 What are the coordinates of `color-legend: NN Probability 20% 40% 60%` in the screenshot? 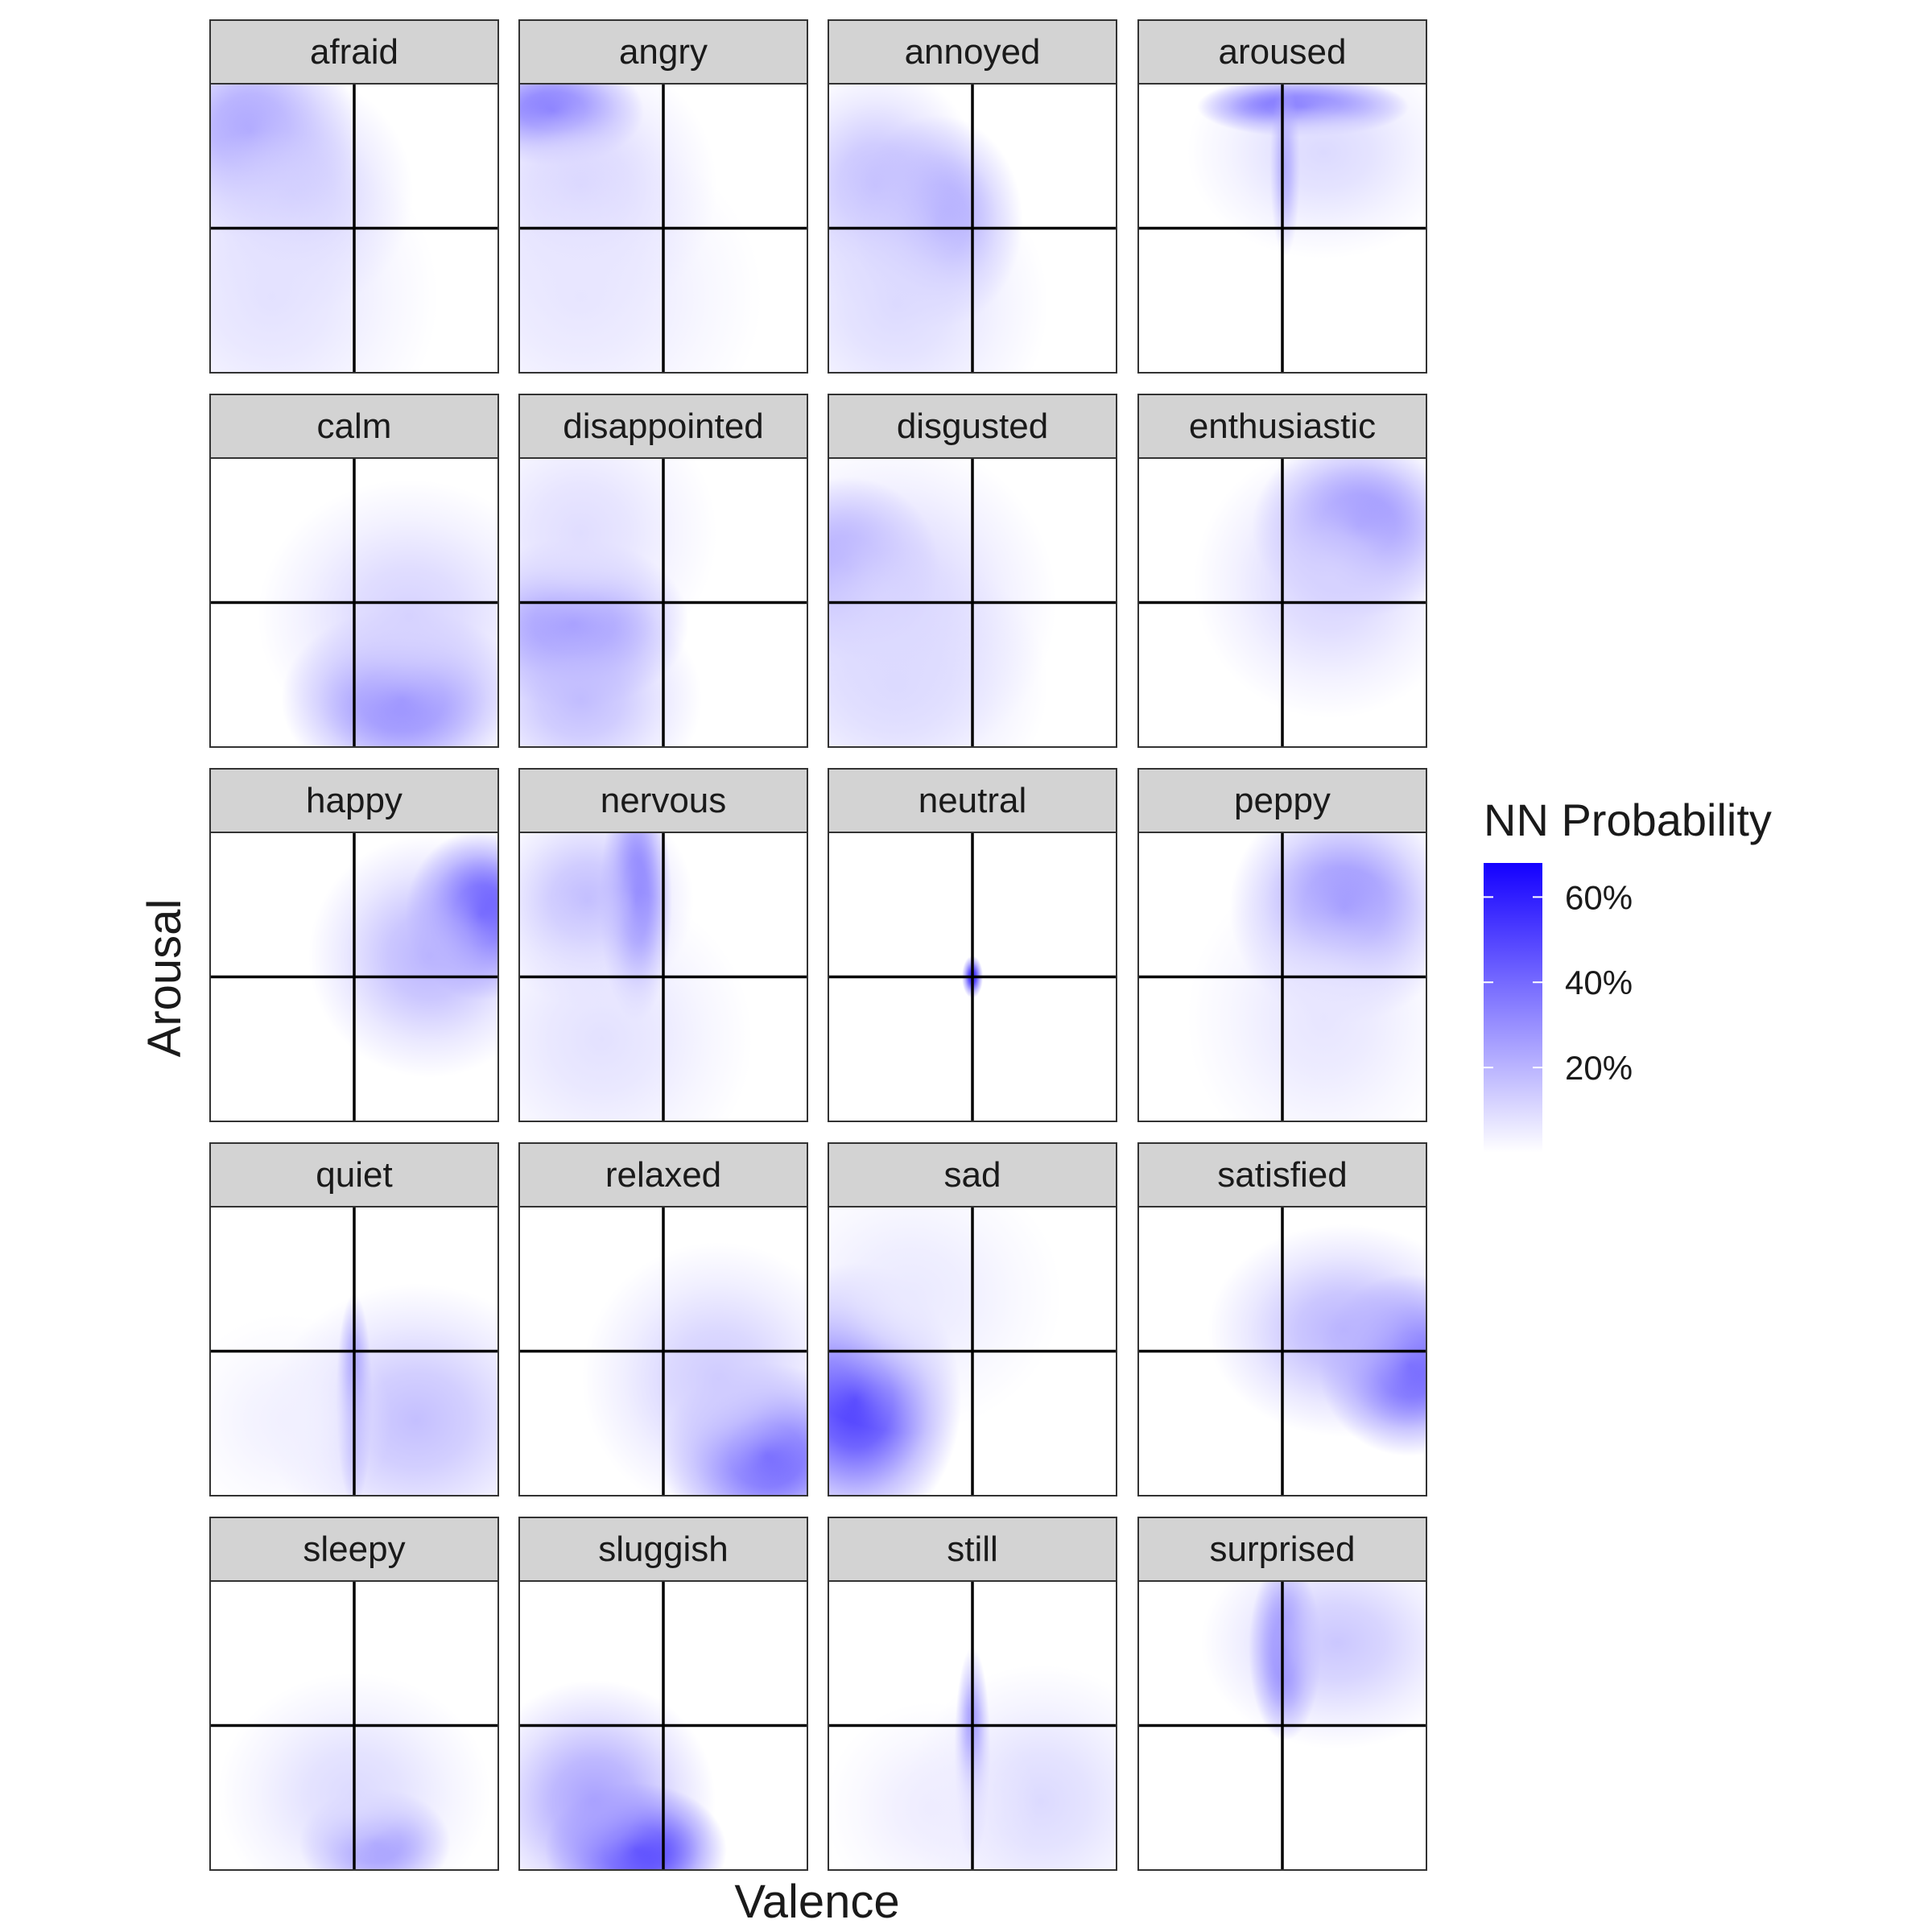 It's located at (1628, 974).